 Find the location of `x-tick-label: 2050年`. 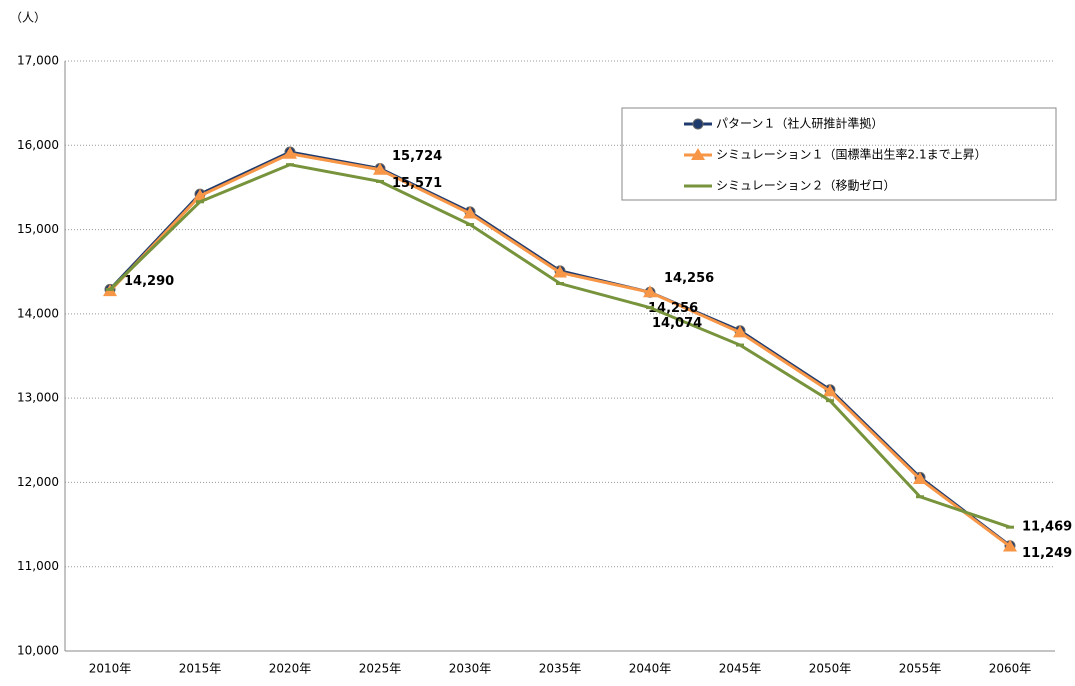

x-tick-label: 2050年 is located at coordinates (830, 669).